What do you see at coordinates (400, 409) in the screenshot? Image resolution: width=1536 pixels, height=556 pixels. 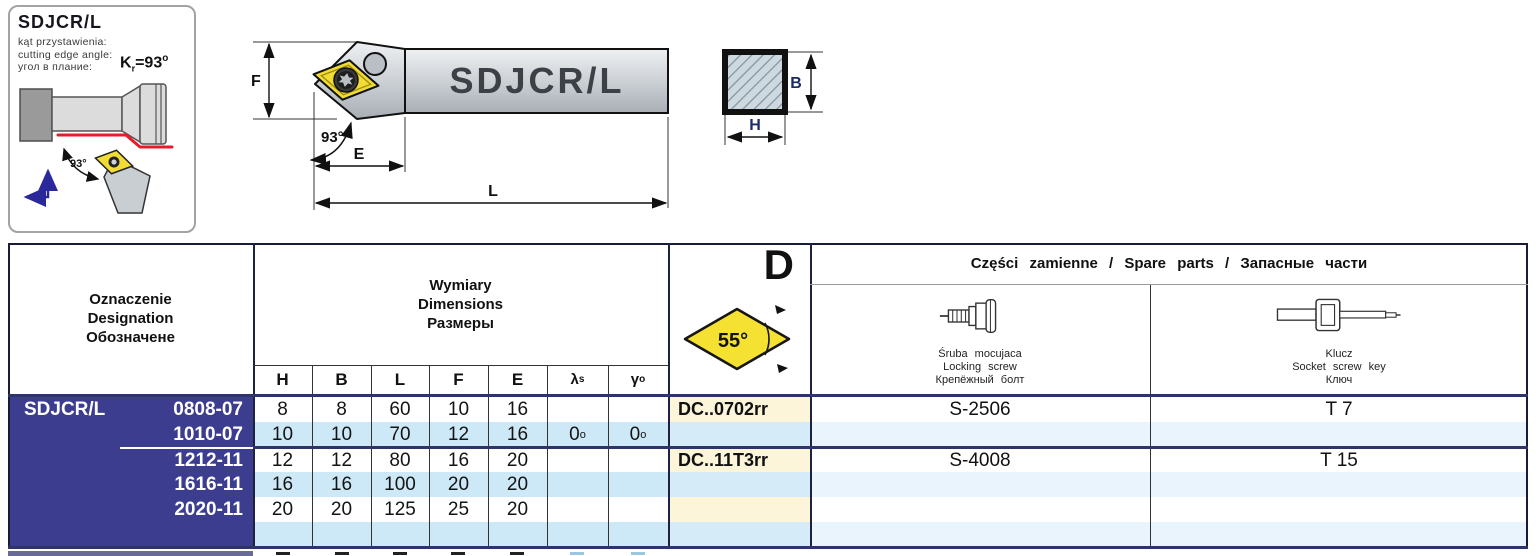 I see `dim-value: 60` at bounding box center [400, 409].